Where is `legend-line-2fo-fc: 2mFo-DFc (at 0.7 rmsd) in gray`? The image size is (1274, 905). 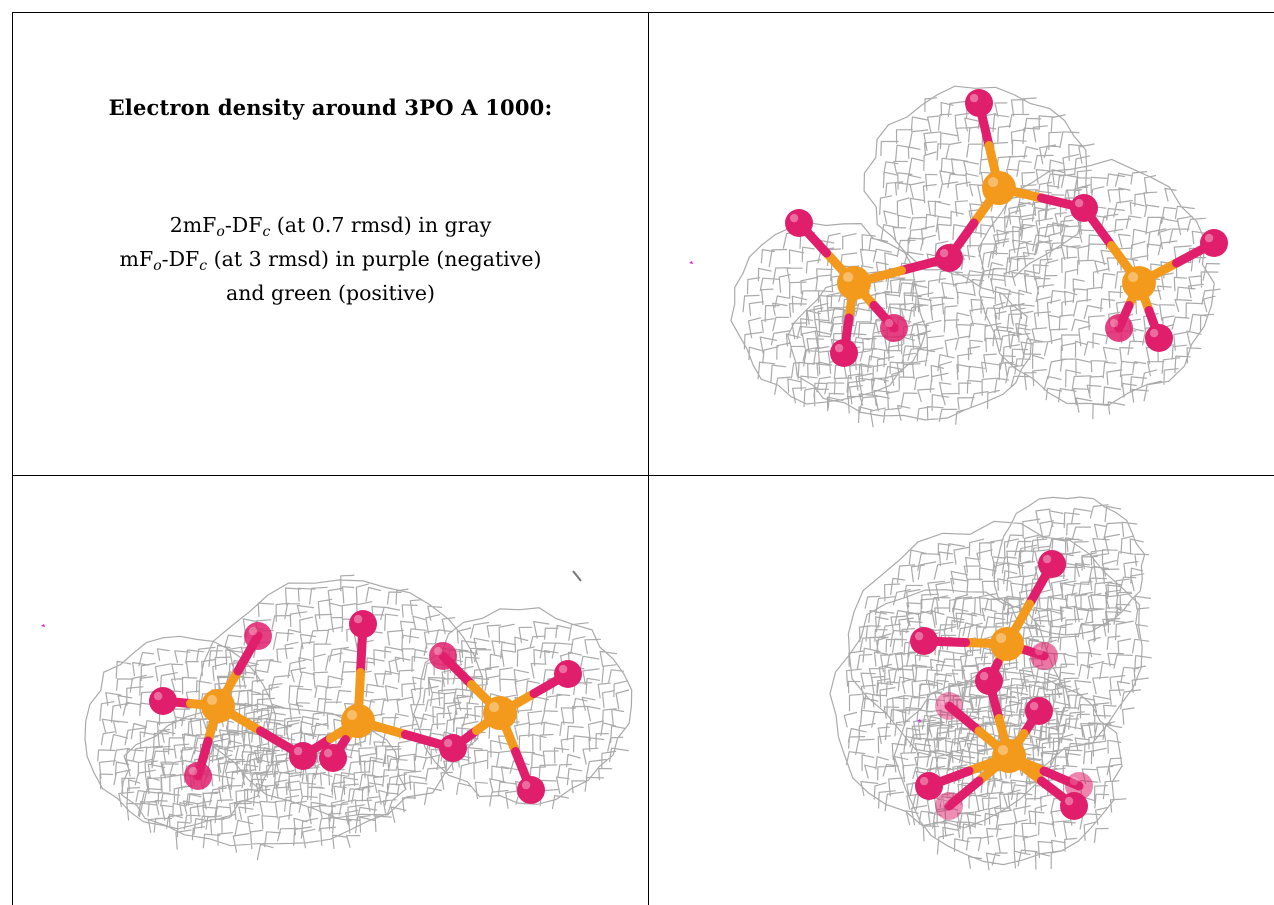
legend-line-2fo-fc: 2mFo-DFc (at 0.7 rmsd) in gray is located at coordinates (330, 226).